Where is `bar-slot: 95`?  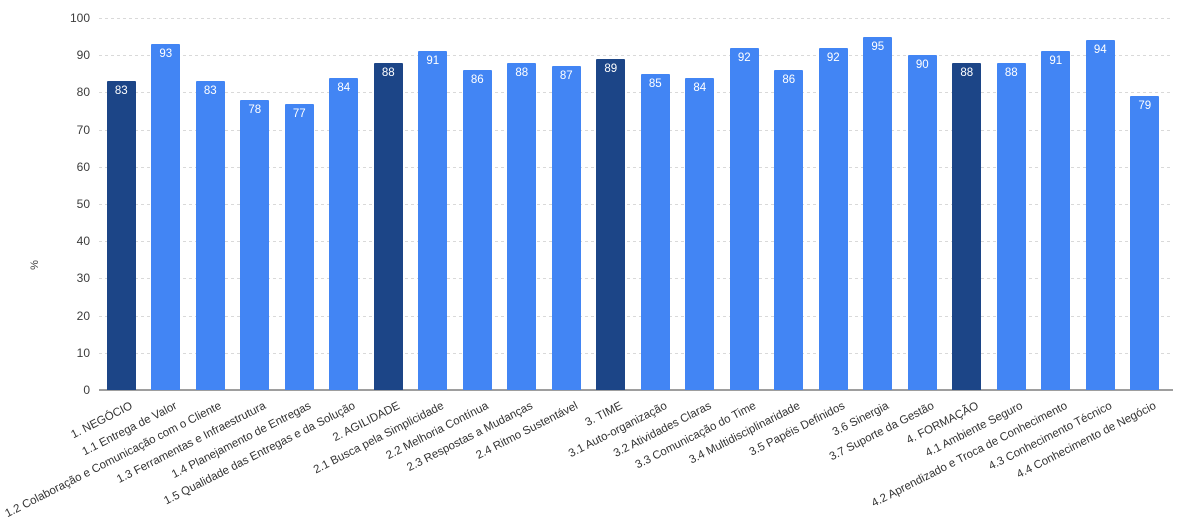
bar-slot: 95 is located at coordinates (878, 204).